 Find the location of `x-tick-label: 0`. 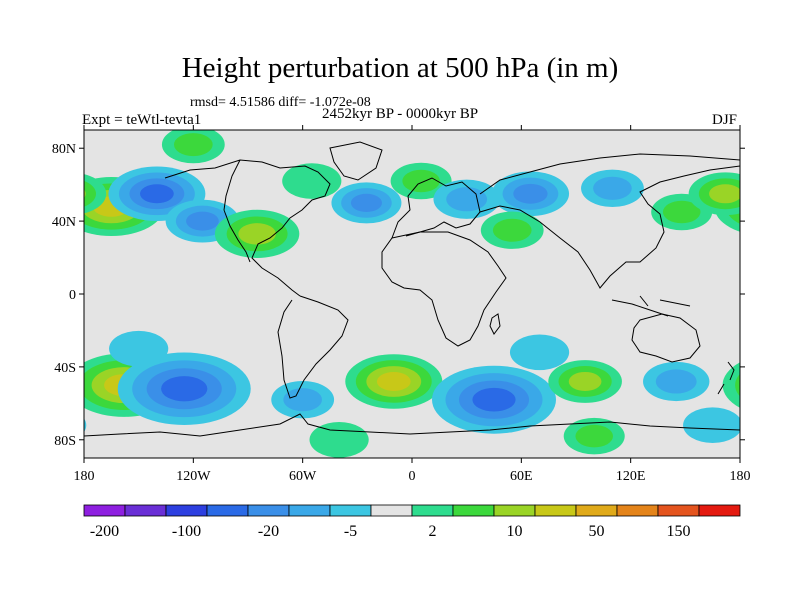

x-tick-label: 0 is located at coordinates (412, 476).